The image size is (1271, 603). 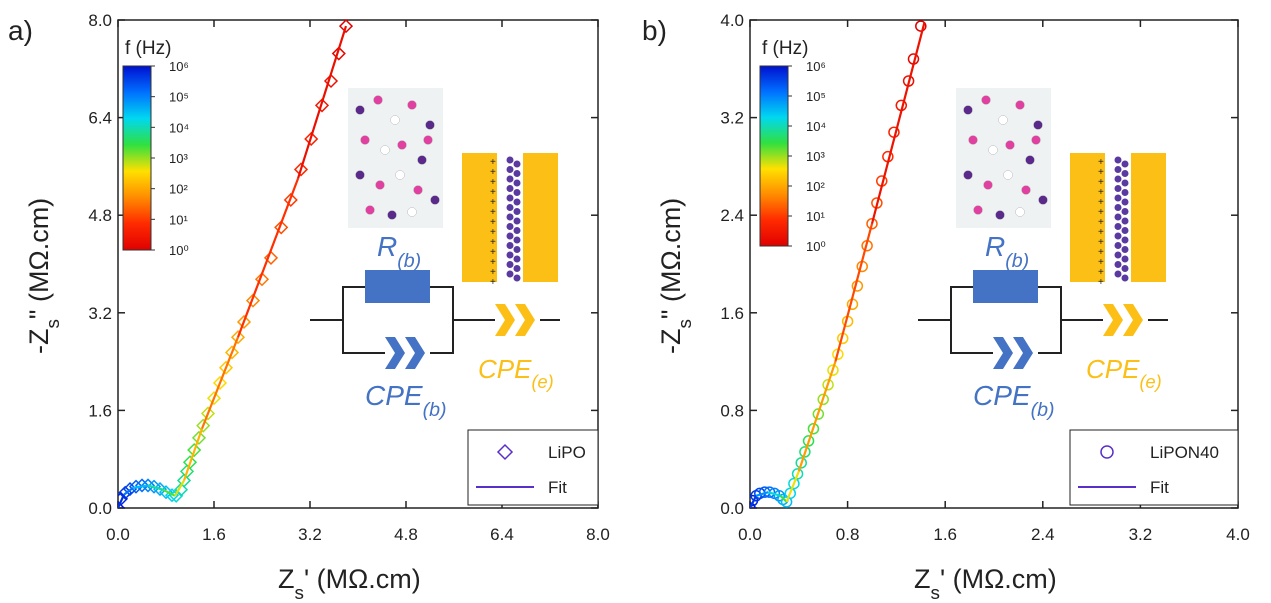 What do you see at coordinates (435, 228) in the screenshot?
I see `inset: +++++++++++++` at bounding box center [435, 228].